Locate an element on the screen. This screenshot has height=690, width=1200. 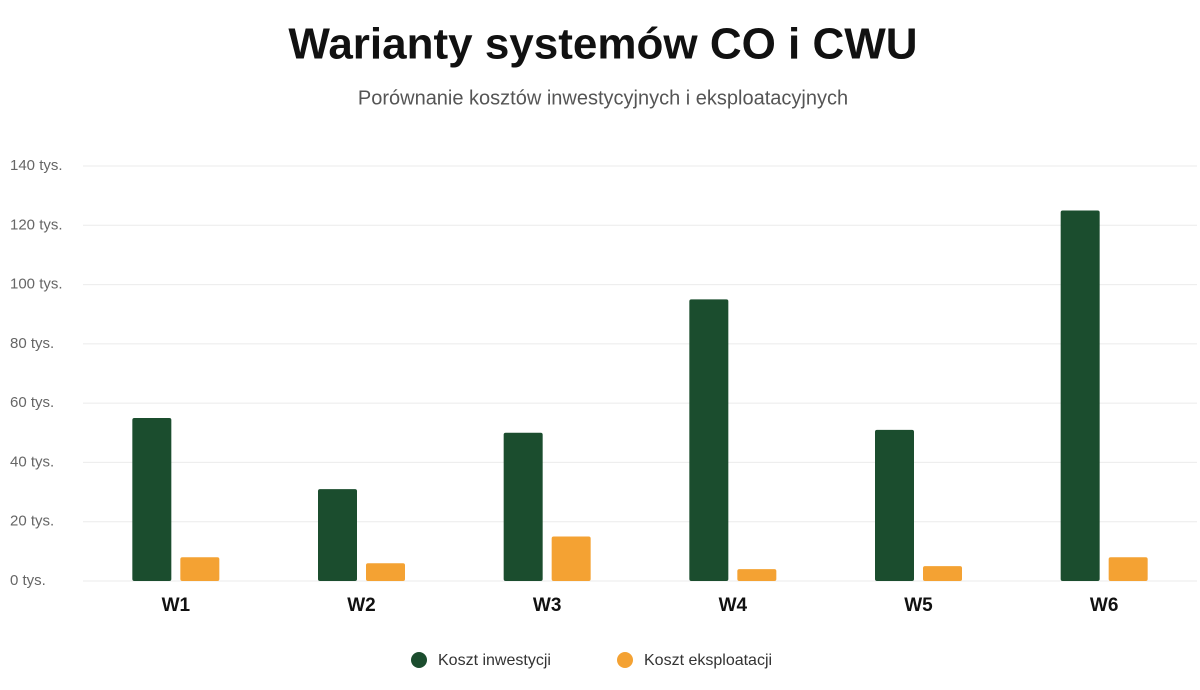
y-tick-label: 60 tys. is located at coordinates (32, 402).